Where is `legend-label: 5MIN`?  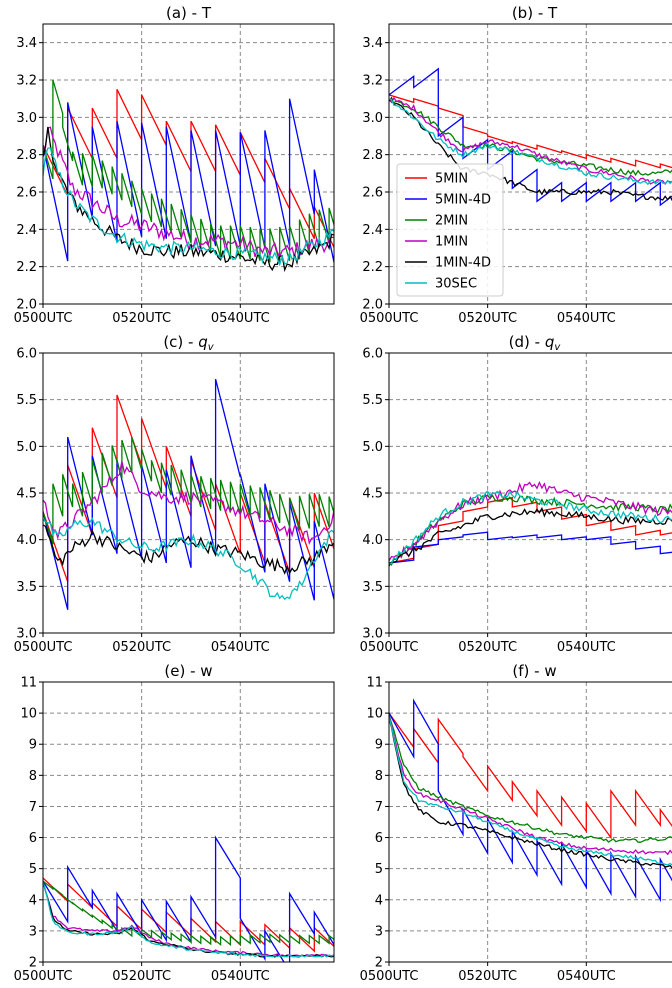 legend-label: 5MIN is located at coordinates (451, 179).